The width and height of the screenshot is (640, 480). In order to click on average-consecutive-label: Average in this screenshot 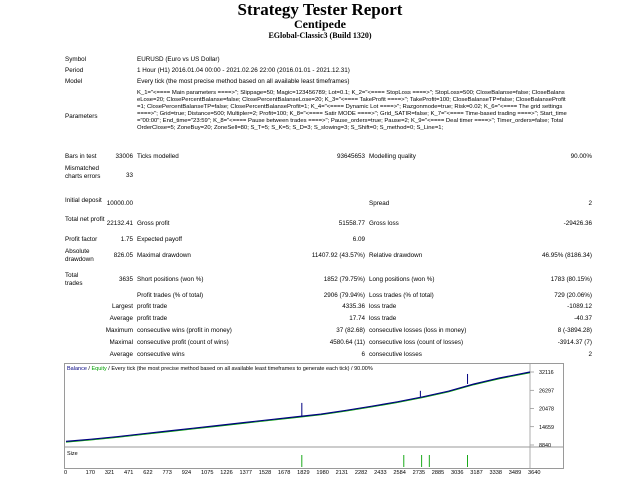, I will do `click(121, 354)`.